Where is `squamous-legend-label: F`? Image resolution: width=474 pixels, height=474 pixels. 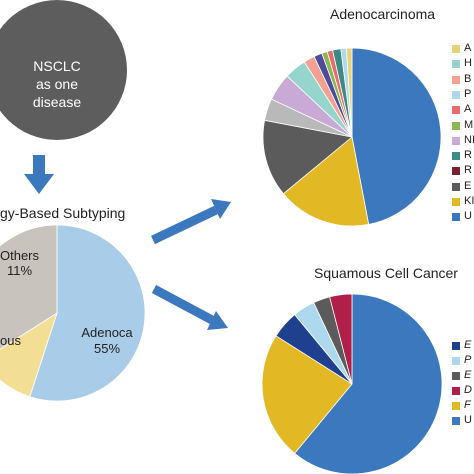 squamous-legend-label: F is located at coordinates (467, 405).